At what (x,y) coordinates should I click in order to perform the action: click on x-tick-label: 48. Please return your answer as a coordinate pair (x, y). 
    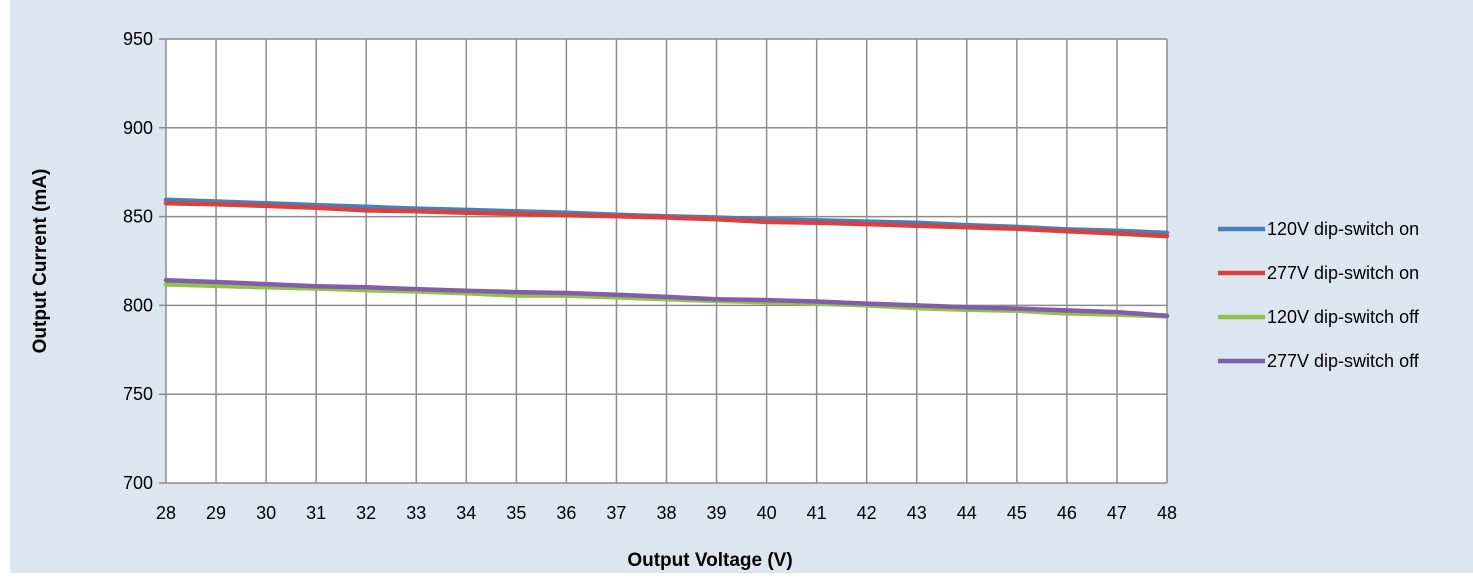
    Looking at the image, I should click on (1167, 513).